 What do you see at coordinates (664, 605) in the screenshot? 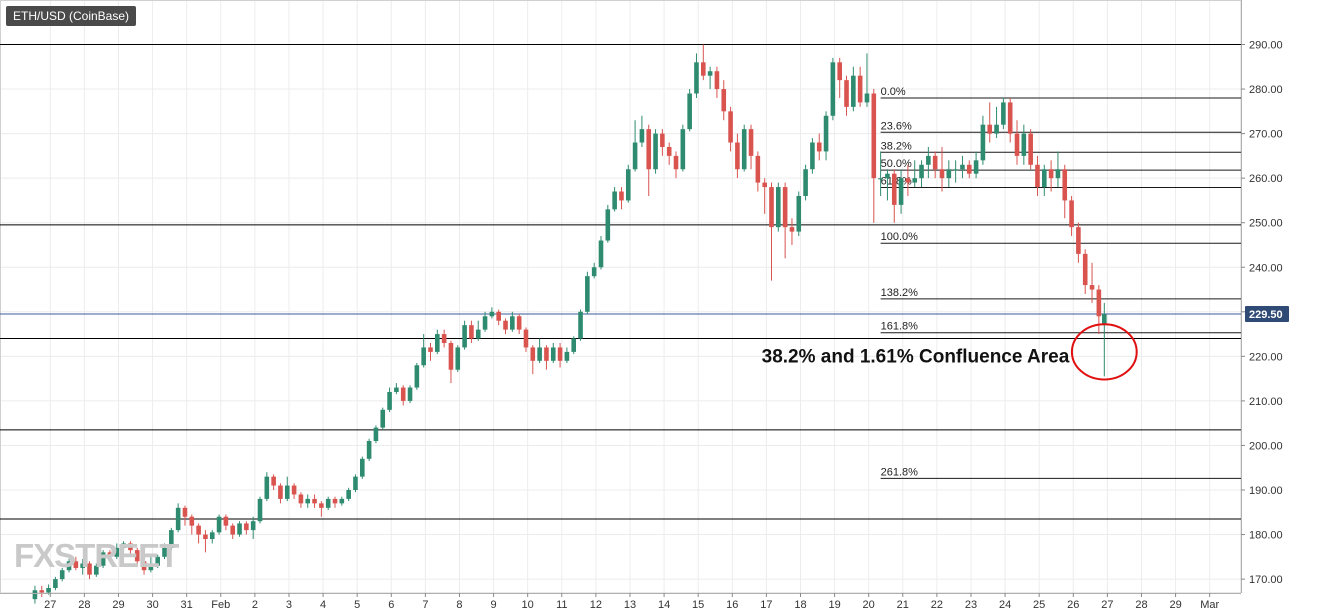
I see `x-tick-label: 14` at bounding box center [664, 605].